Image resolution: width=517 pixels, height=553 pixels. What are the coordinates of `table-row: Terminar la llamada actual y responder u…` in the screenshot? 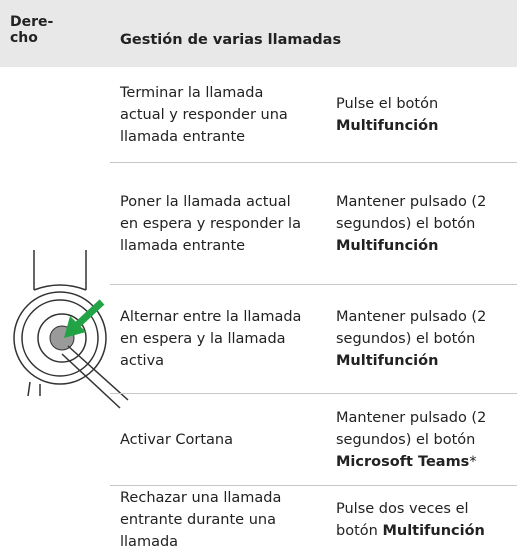 It's located at (313, 114).